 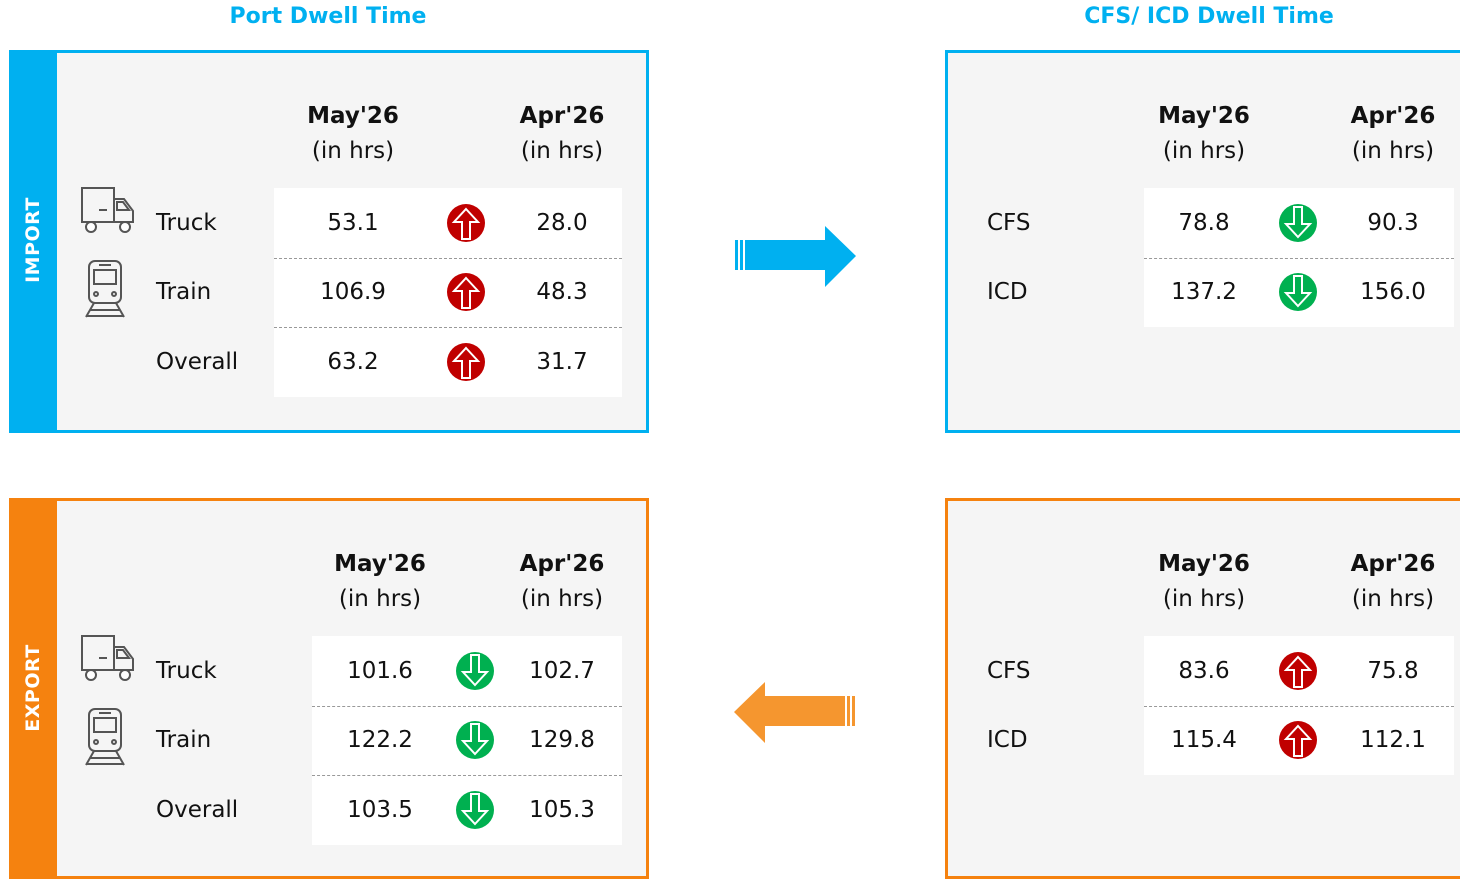 What do you see at coordinates (562, 809) in the screenshot?
I see `previous-value: 105.3` at bounding box center [562, 809].